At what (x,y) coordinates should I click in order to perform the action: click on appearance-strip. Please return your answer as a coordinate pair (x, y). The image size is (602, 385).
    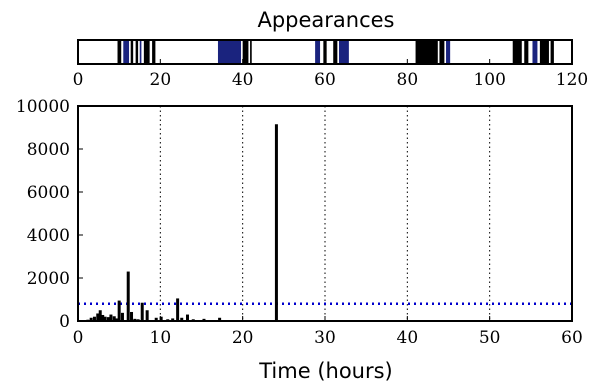
    Looking at the image, I should click on (335, 52).